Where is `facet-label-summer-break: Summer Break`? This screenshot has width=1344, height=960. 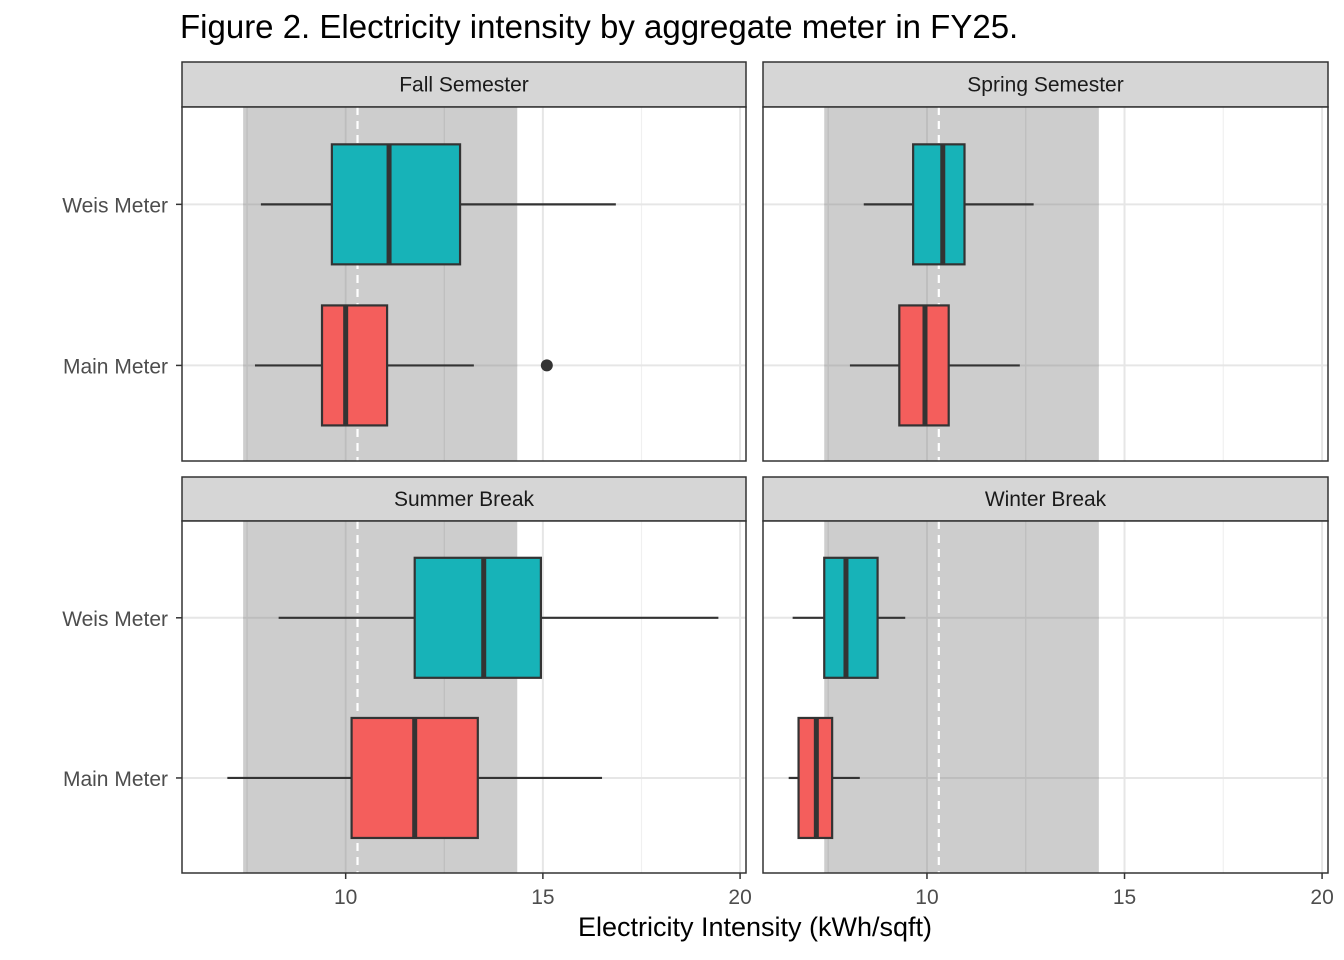
facet-label-summer-break: Summer Break is located at coordinates (464, 499).